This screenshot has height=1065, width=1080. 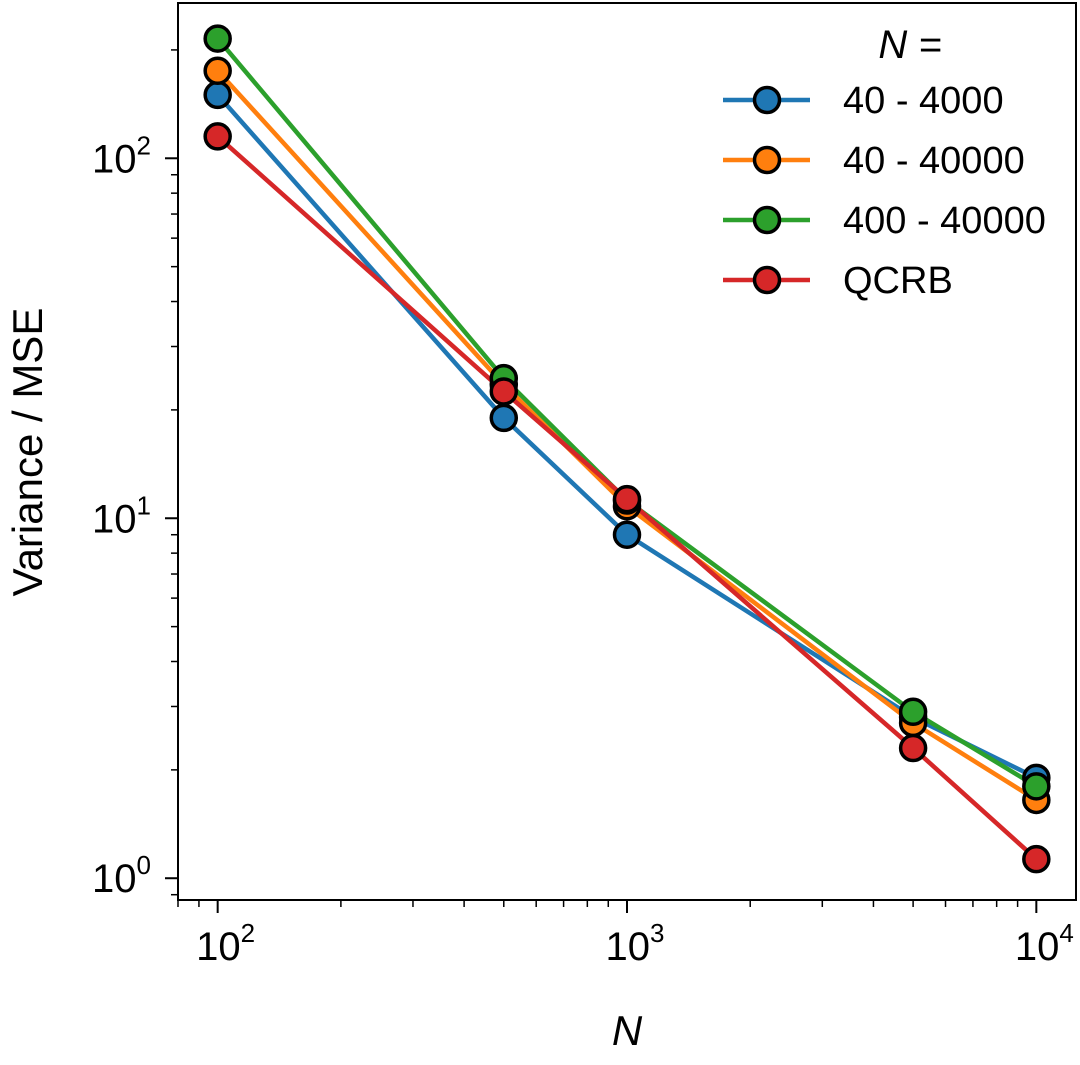 I want to click on x-tick-exponent: 2, so click(x=248, y=933).